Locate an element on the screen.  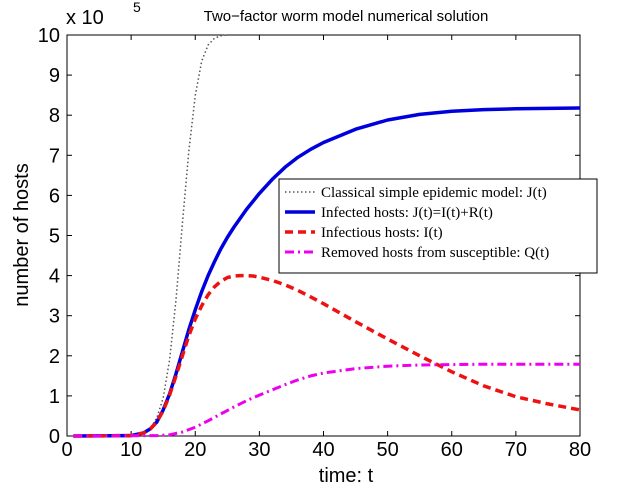
y-multiplier: x 10 is located at coordinates (85, 18).